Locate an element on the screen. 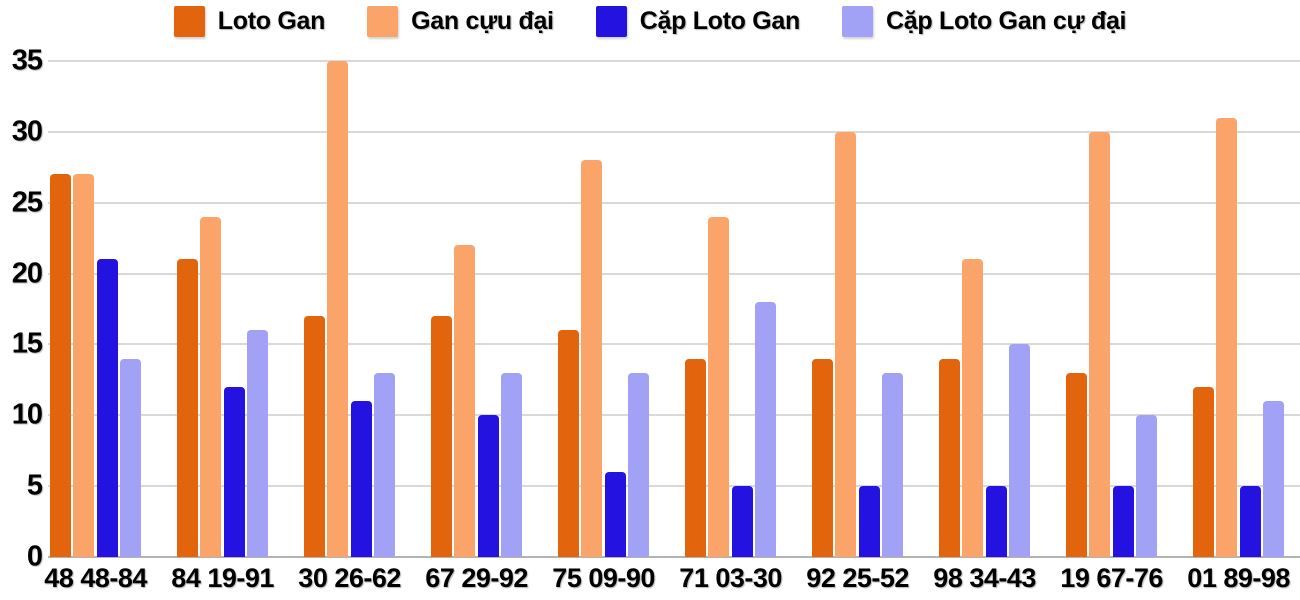 Image resolution: width=1300 pixels, height=600 pixels. x-axis-label-3: 67 29-92 is located at coordinates (476, 578).